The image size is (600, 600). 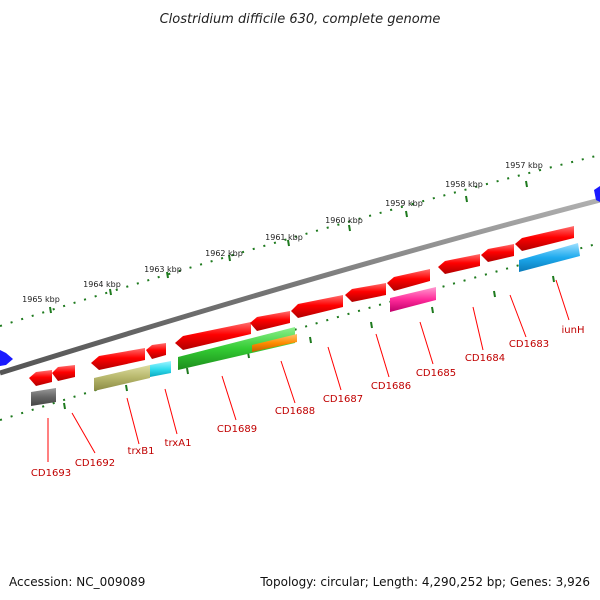 I want to click on gene-label-trxa1: trxA1, so click(x=178, y=443).